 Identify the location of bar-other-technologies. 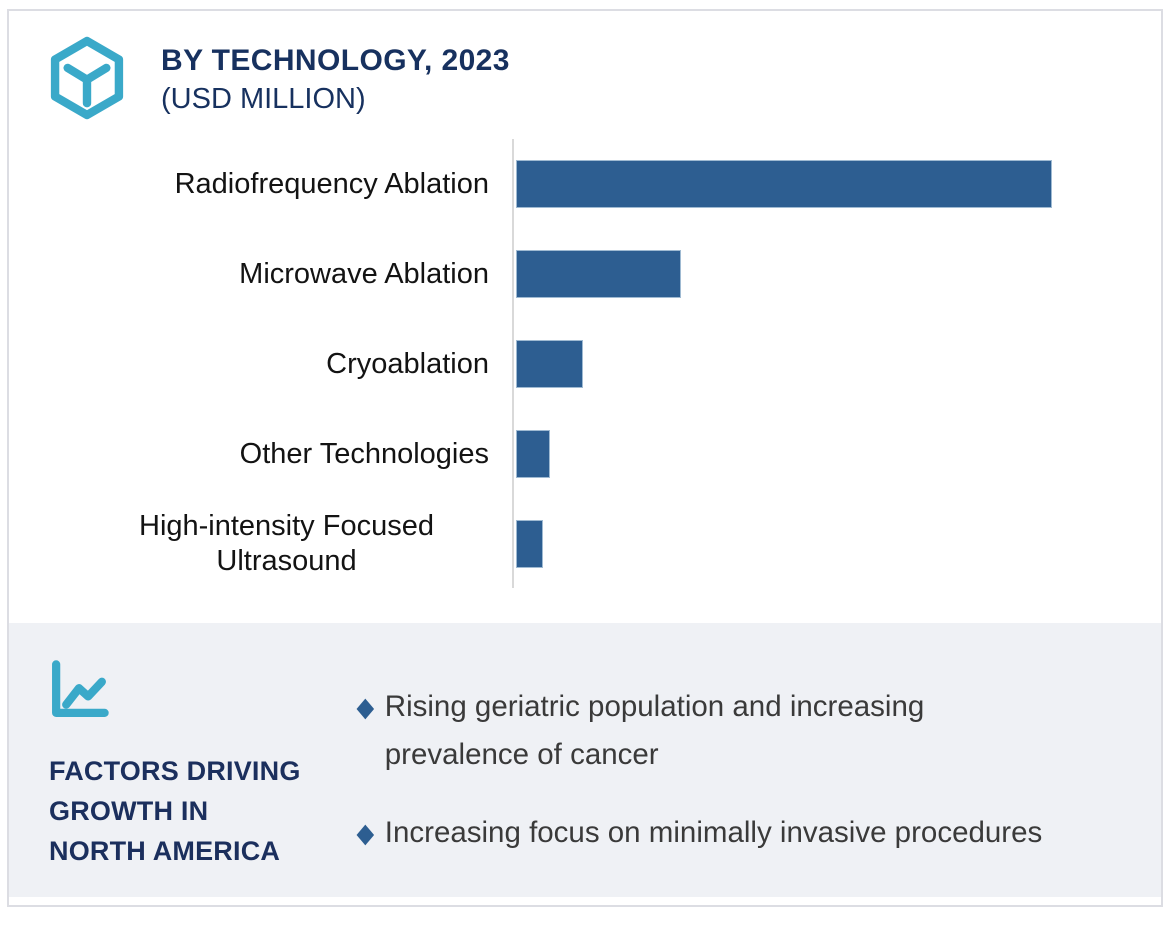
(533, 454).